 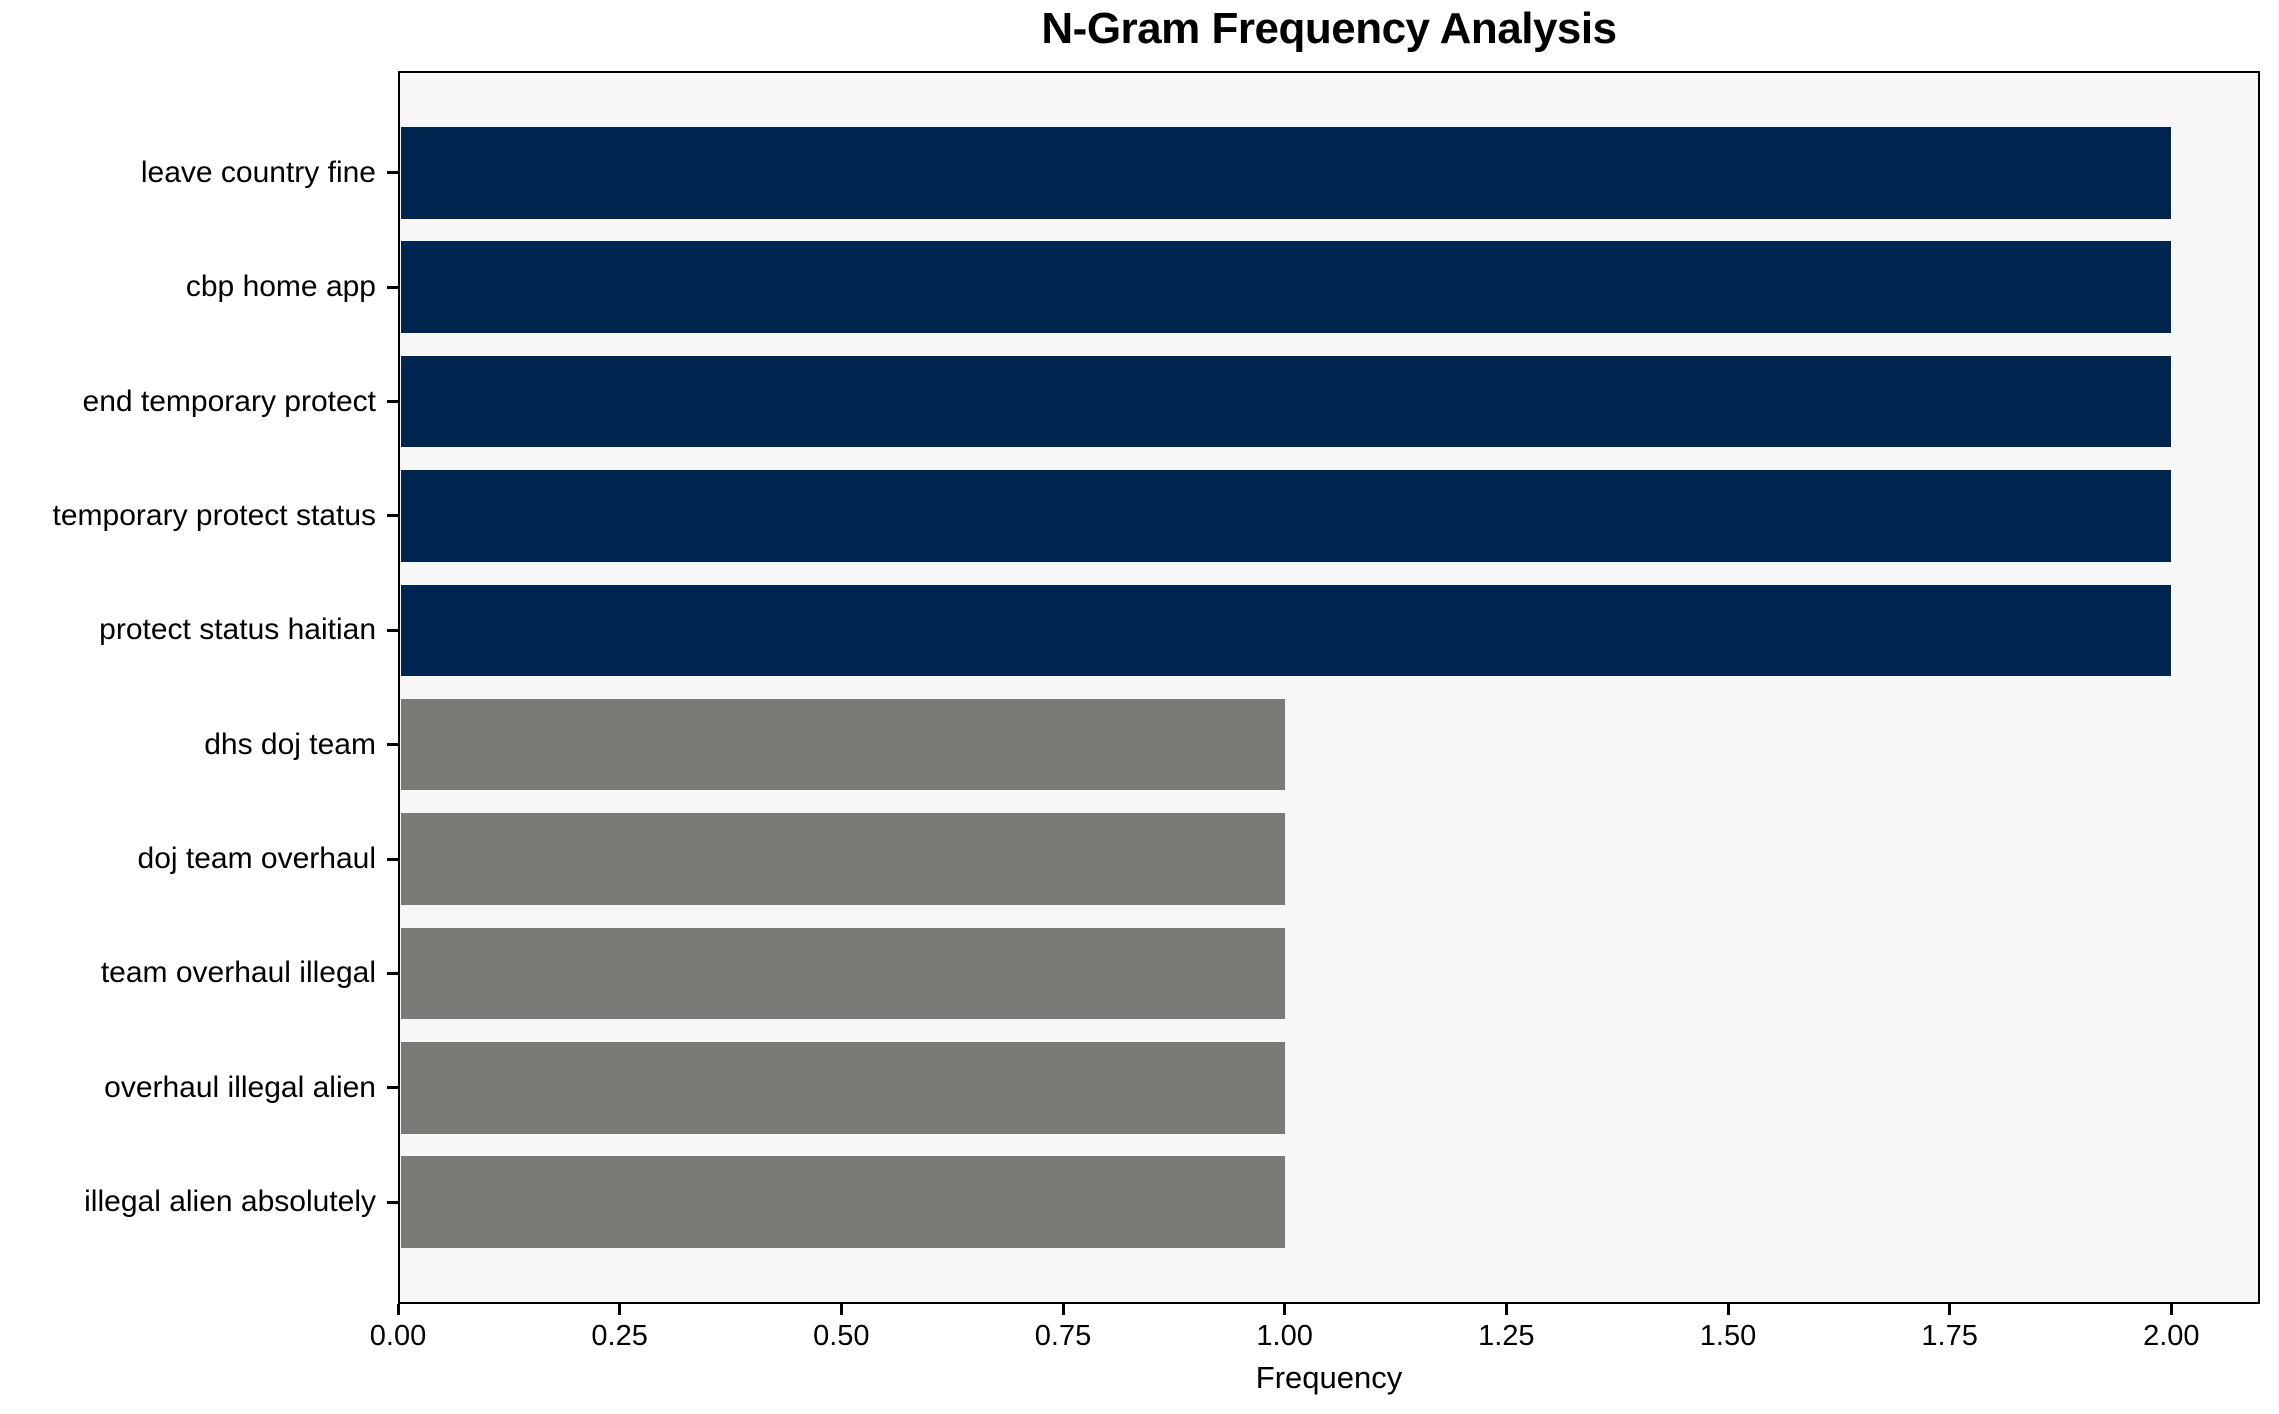 I want to click on x-tick-label: 0.25, so click(x=619, y=1336).